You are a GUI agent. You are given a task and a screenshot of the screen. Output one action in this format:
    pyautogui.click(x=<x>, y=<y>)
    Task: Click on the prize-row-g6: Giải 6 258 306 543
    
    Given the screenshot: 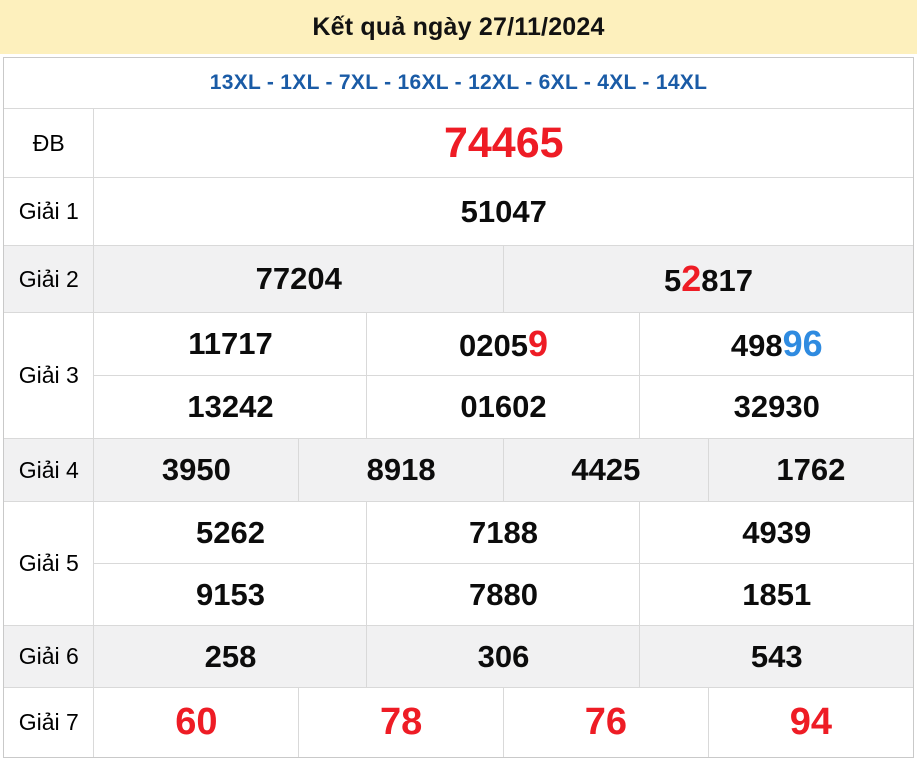 What is the action you would take?
    pyautogui.click(x=458, y=656)
    